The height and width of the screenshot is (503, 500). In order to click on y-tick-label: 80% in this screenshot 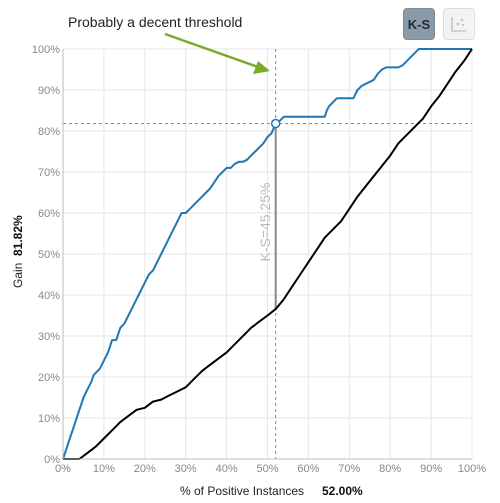, I will do `click(49, 132)`.